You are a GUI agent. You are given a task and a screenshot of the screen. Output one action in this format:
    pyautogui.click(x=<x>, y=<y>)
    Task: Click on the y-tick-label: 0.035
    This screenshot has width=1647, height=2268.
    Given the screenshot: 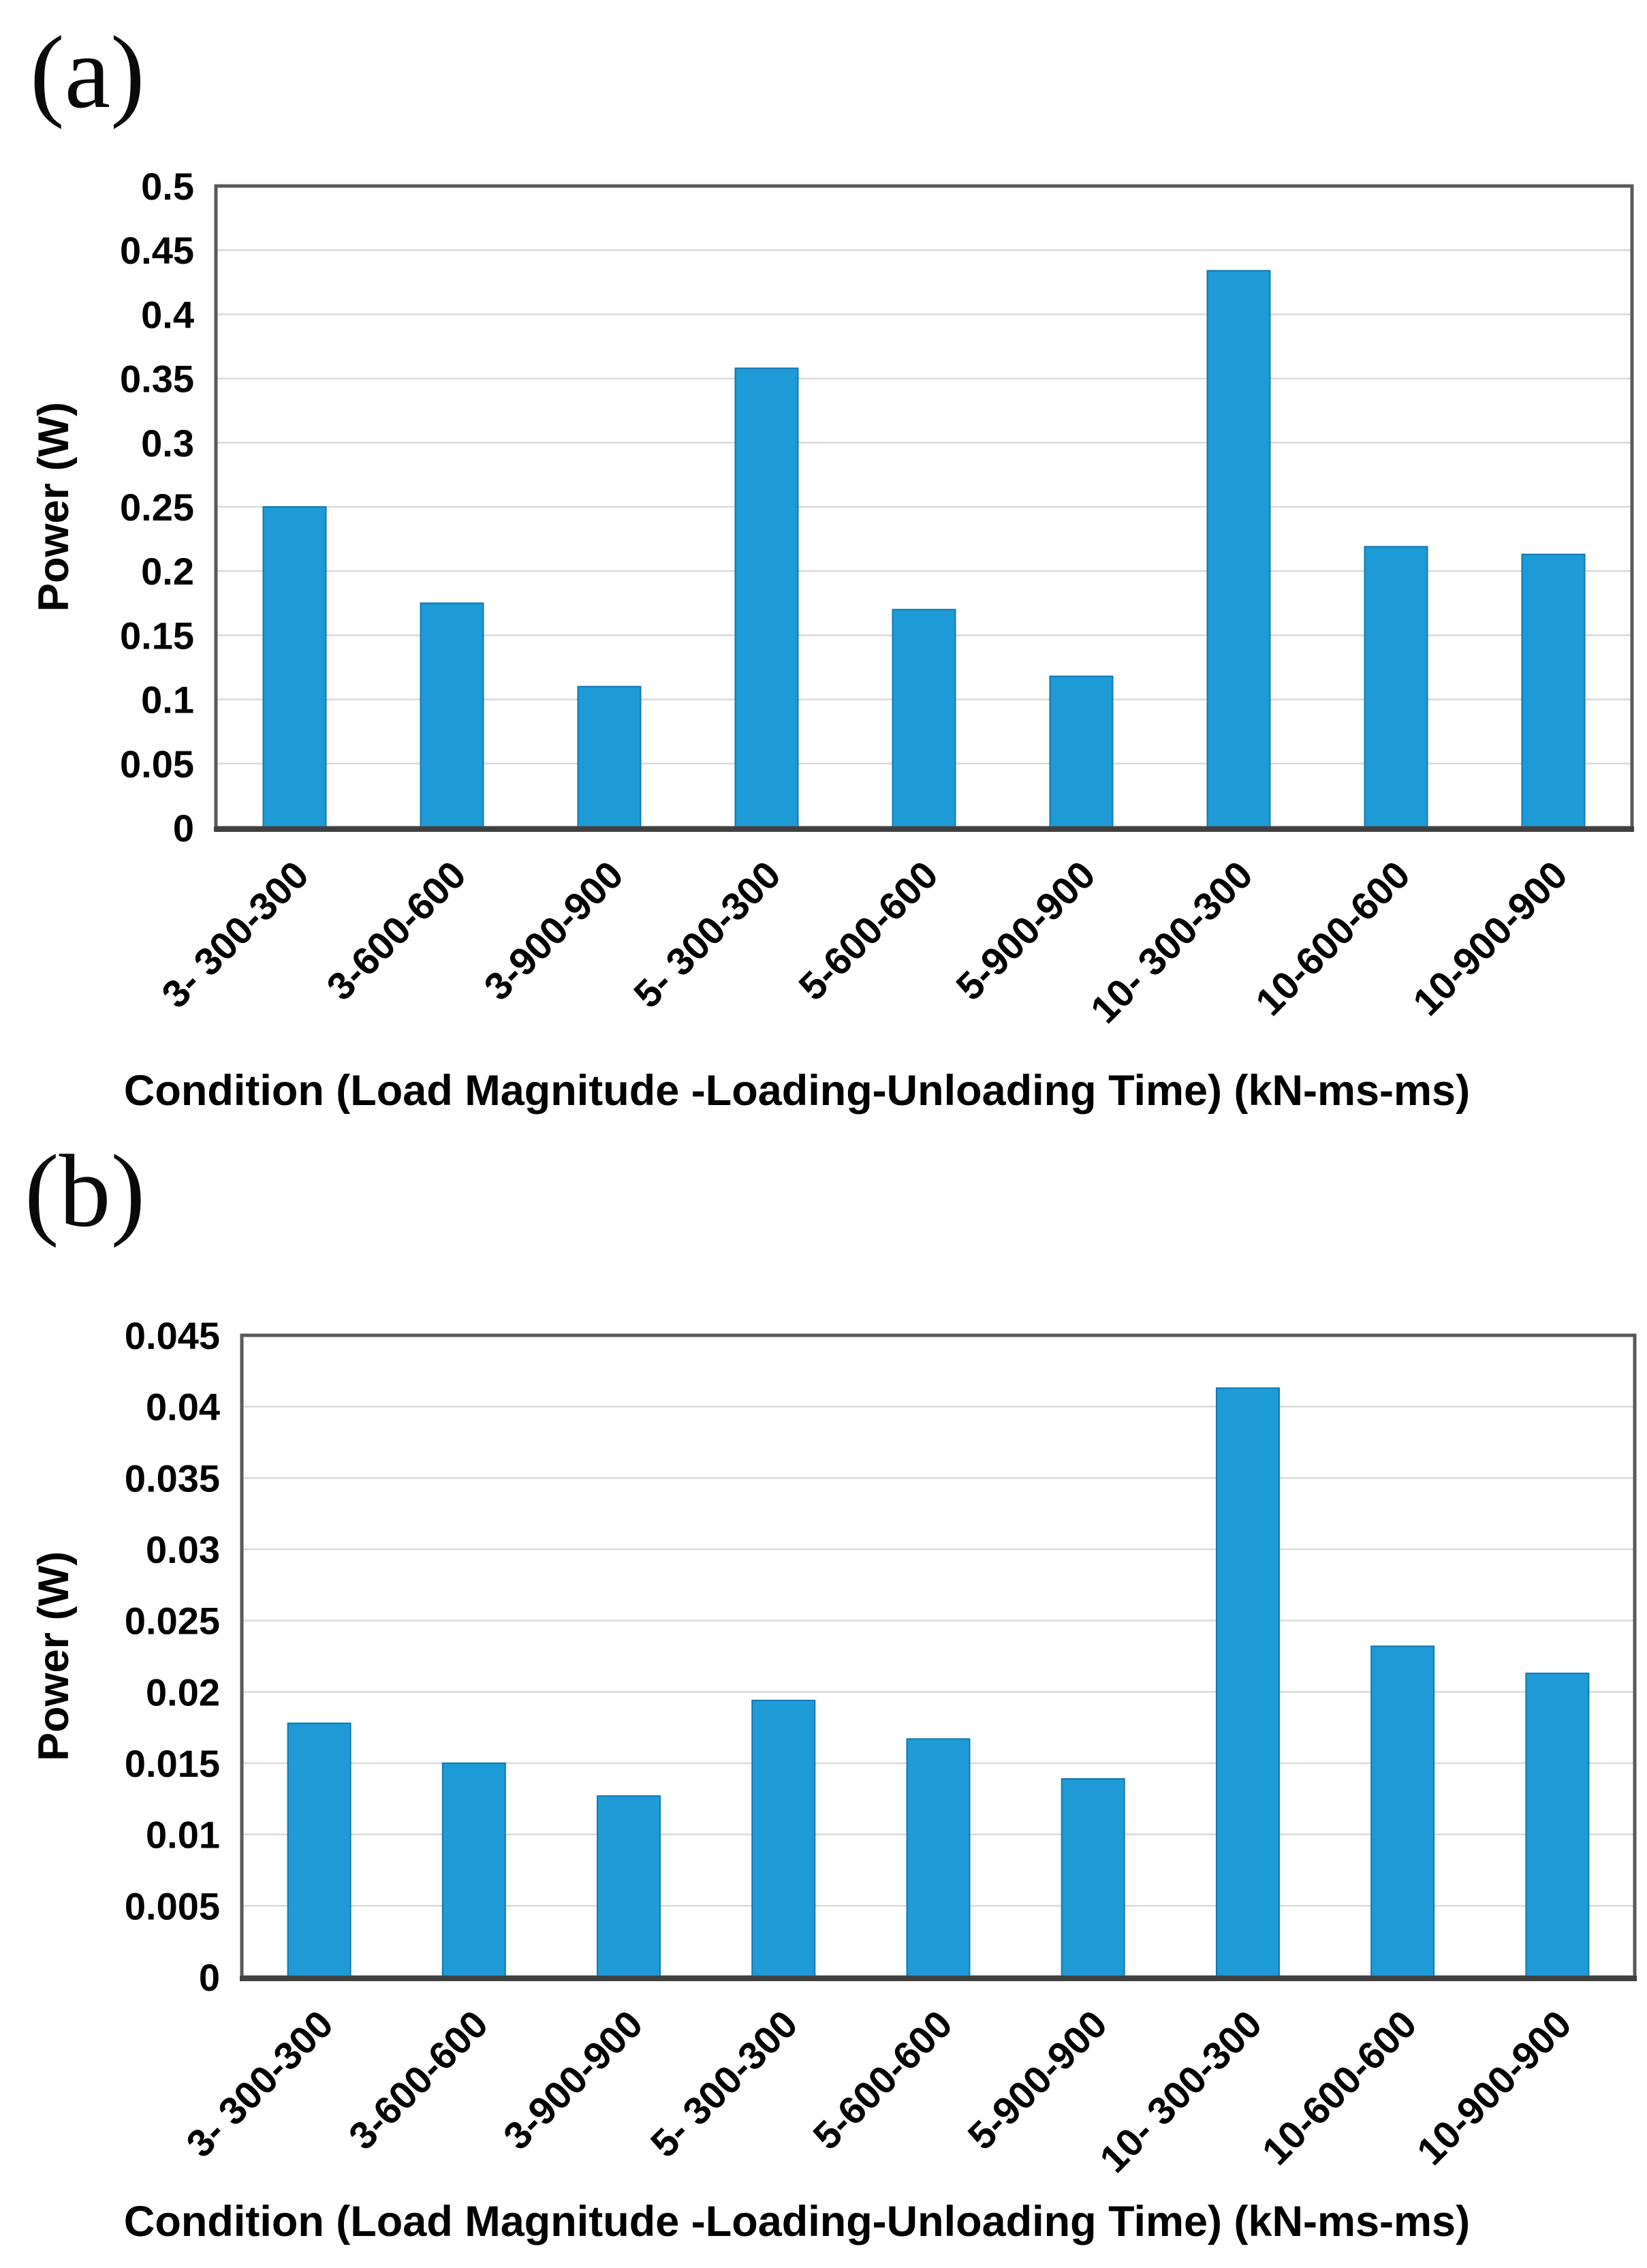 What is the action you would take?
    pyautogui.click(x=172, y=1478)
    